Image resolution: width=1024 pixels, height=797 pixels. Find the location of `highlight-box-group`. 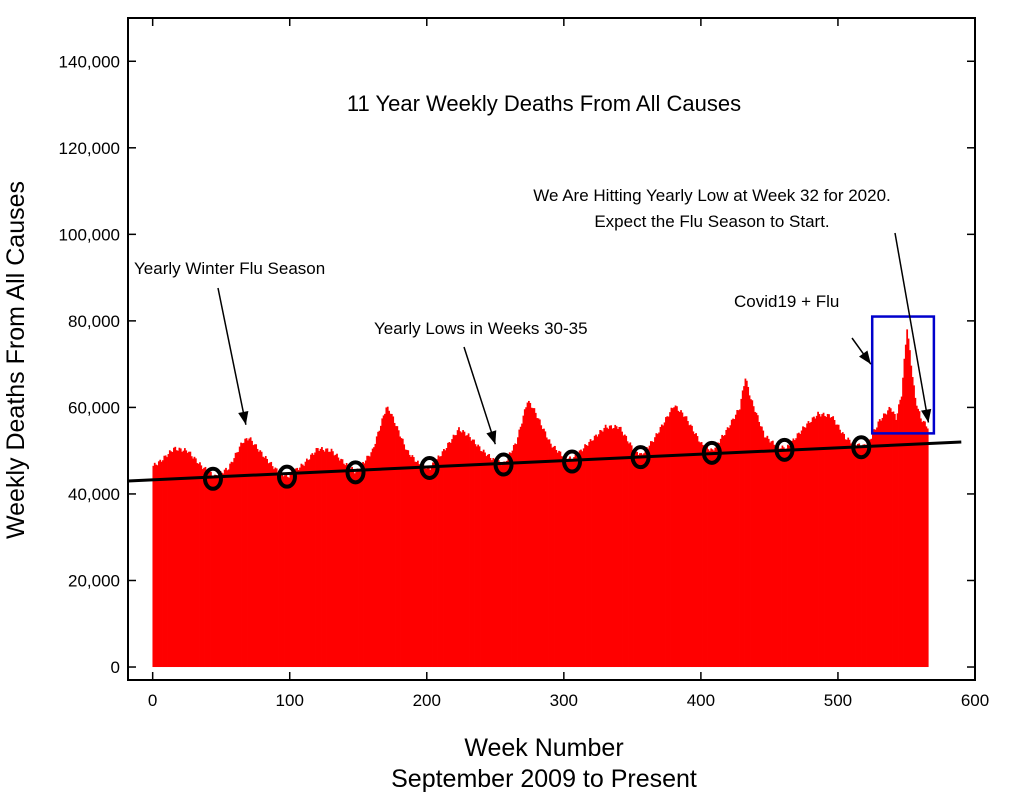

highlight-box-group is located at coordinates (903, 375).